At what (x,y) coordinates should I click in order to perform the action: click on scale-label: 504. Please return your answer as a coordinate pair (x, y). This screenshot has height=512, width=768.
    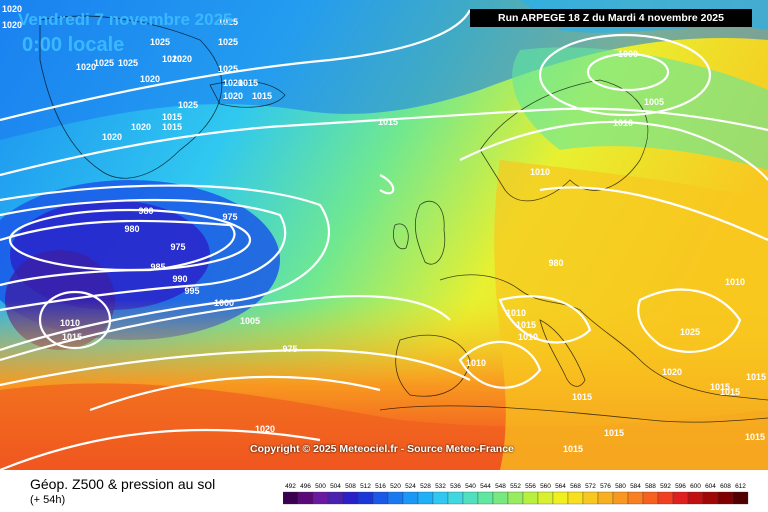
    Looking at the image, I should click on (335, 486).